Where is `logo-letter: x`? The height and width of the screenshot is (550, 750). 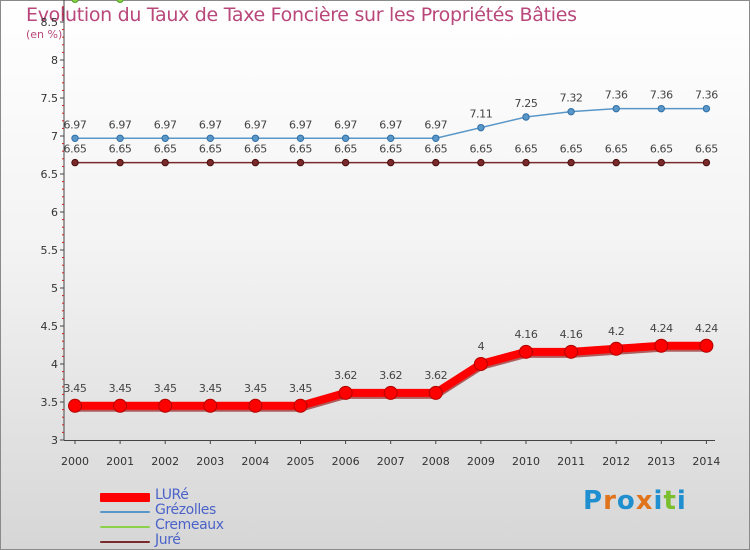
logo-letter: x is located at coordinates (644, 501).